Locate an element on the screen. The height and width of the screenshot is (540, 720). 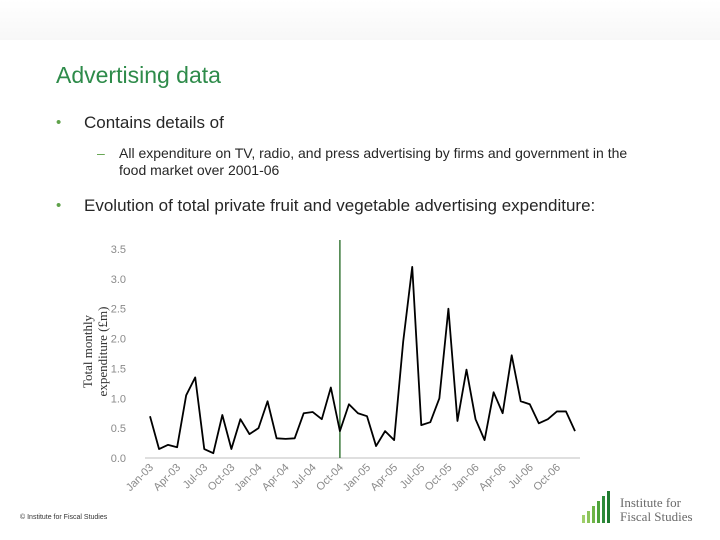
x-tick-label: Apr-03 is located at coordinates (167, 478).